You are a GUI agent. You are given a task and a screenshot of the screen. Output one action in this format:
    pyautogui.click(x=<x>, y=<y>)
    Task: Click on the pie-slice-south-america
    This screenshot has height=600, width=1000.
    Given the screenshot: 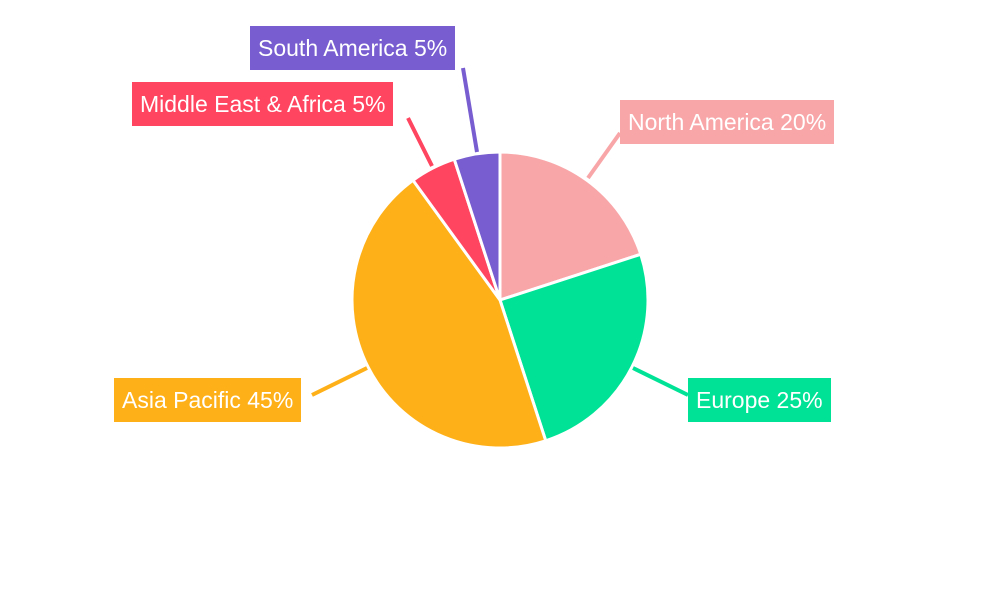 What is the action you would take?
    pyautogui.click(x=477, y=225)
    